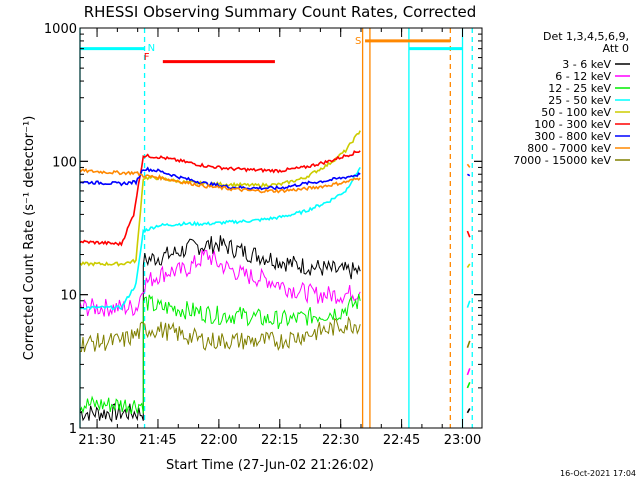 The width and height of the screenshot is (640, 480). I want to click on x-tick-label-0: 21:30, so click(96, 440).